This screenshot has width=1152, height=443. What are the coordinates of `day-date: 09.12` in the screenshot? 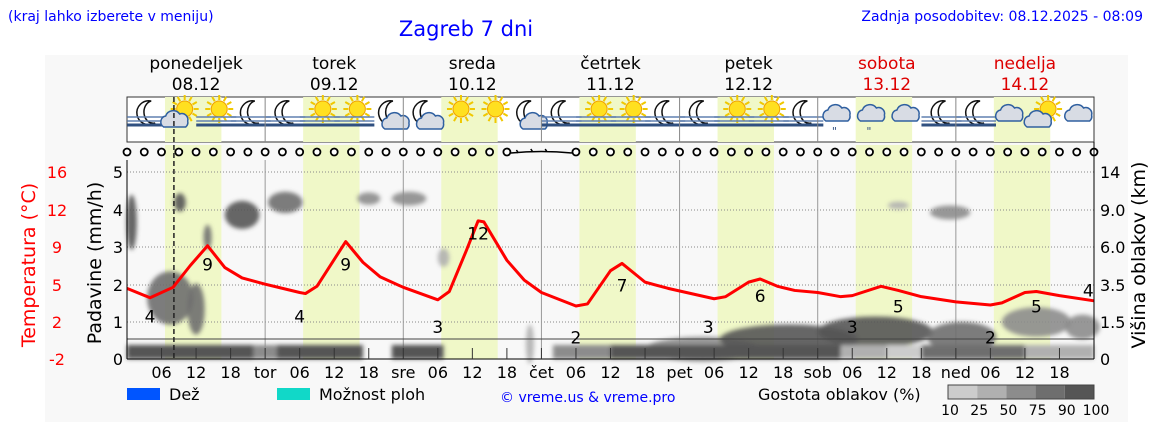 It's located at (334, 85).